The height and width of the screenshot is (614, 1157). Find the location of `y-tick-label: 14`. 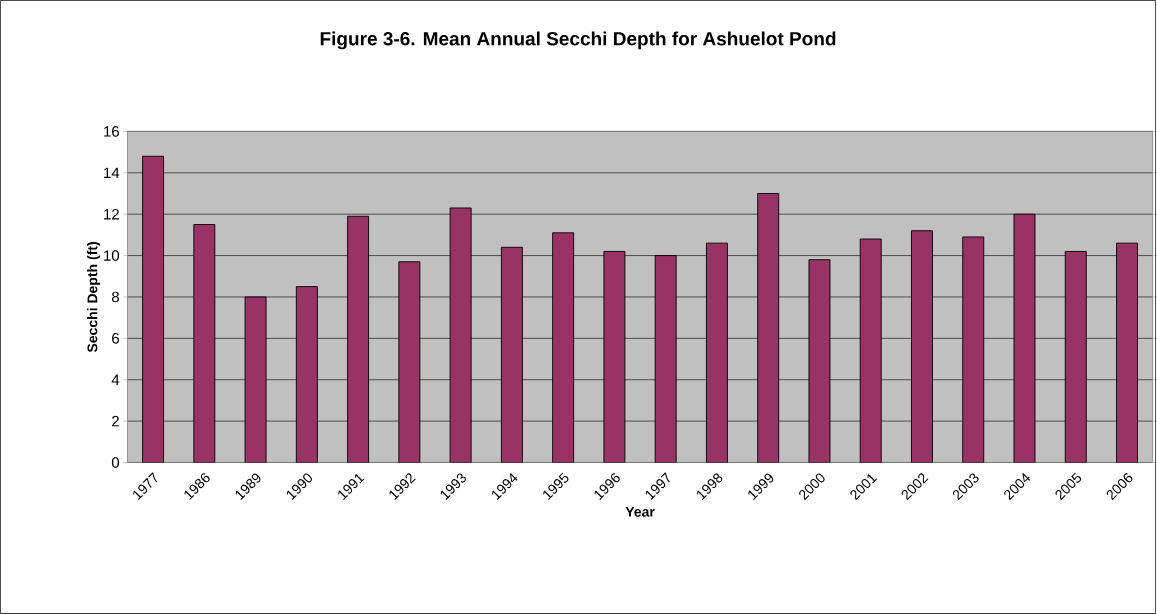

y-tick-label: 14 is located at coordinates (112, 172).